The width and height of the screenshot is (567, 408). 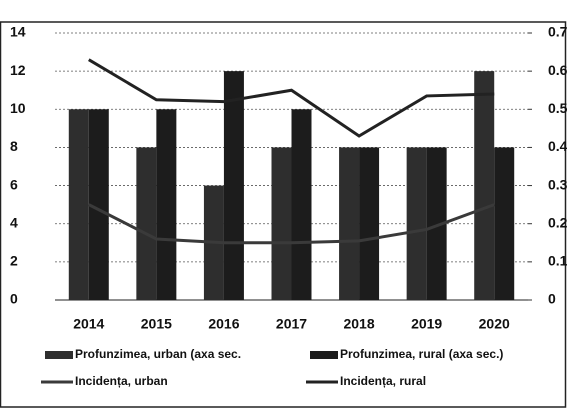 I want to click on y-tick-label: 2, so click(x=14, y=261).